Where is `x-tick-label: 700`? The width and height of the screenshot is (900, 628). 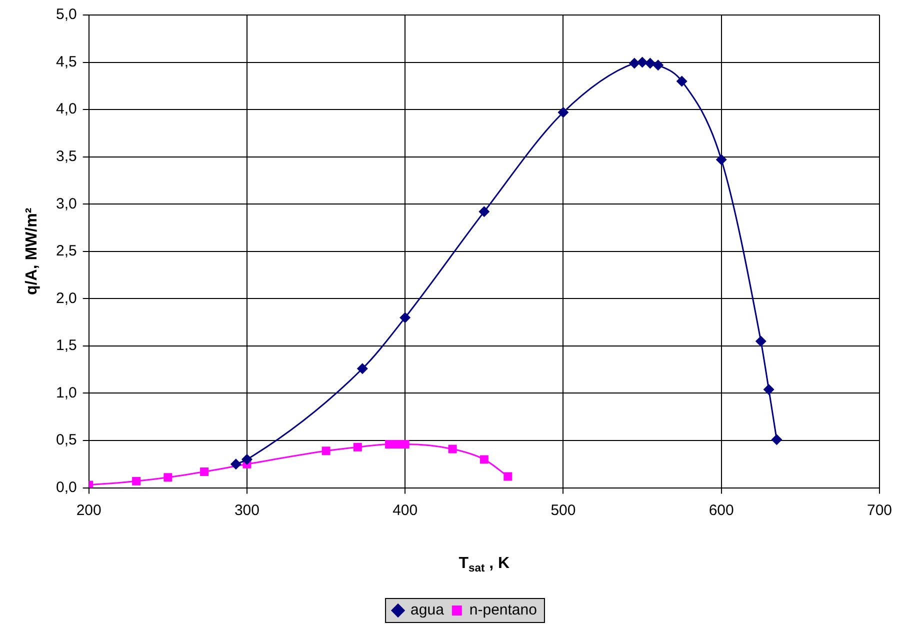 x-tick-label: 700 is located at coordinates (879, 510).